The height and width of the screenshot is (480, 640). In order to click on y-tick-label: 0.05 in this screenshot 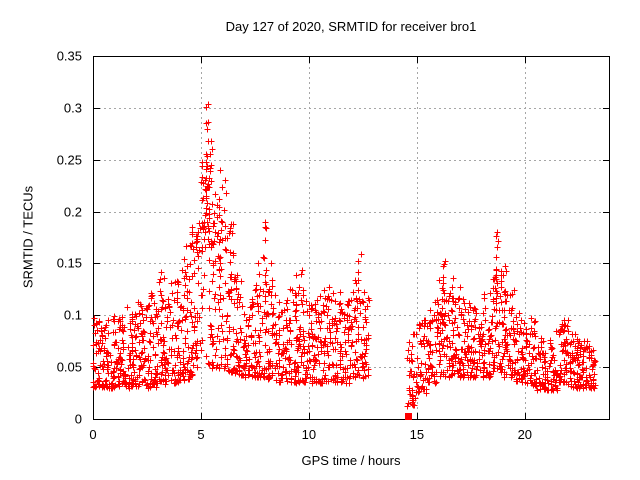, I will do `click(69, 367)`.